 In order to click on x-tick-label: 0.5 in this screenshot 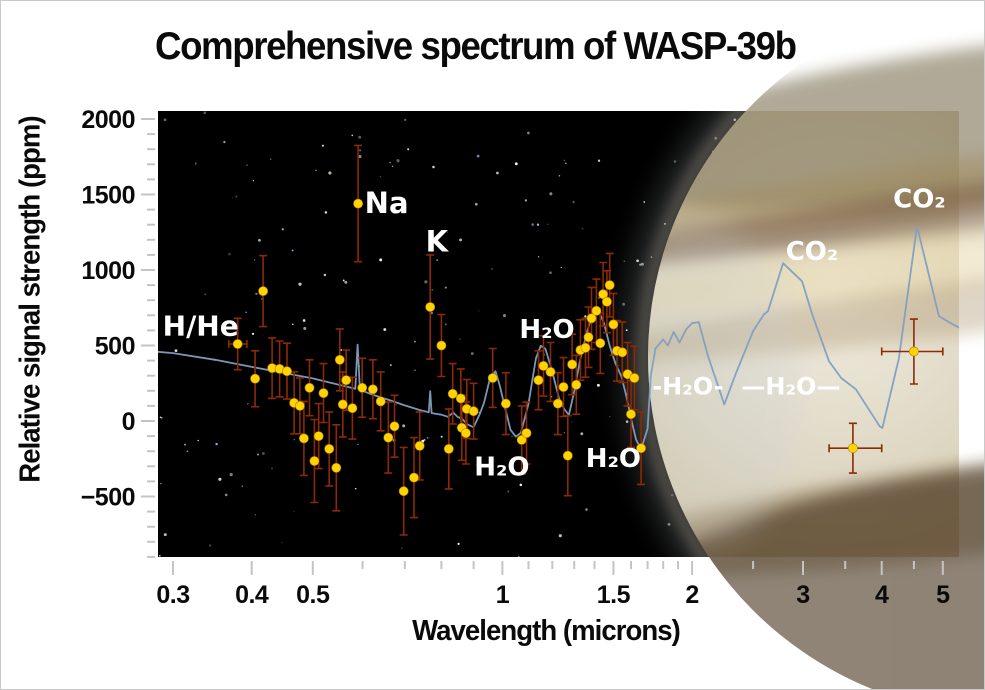, I will do `click(313, 595)`.